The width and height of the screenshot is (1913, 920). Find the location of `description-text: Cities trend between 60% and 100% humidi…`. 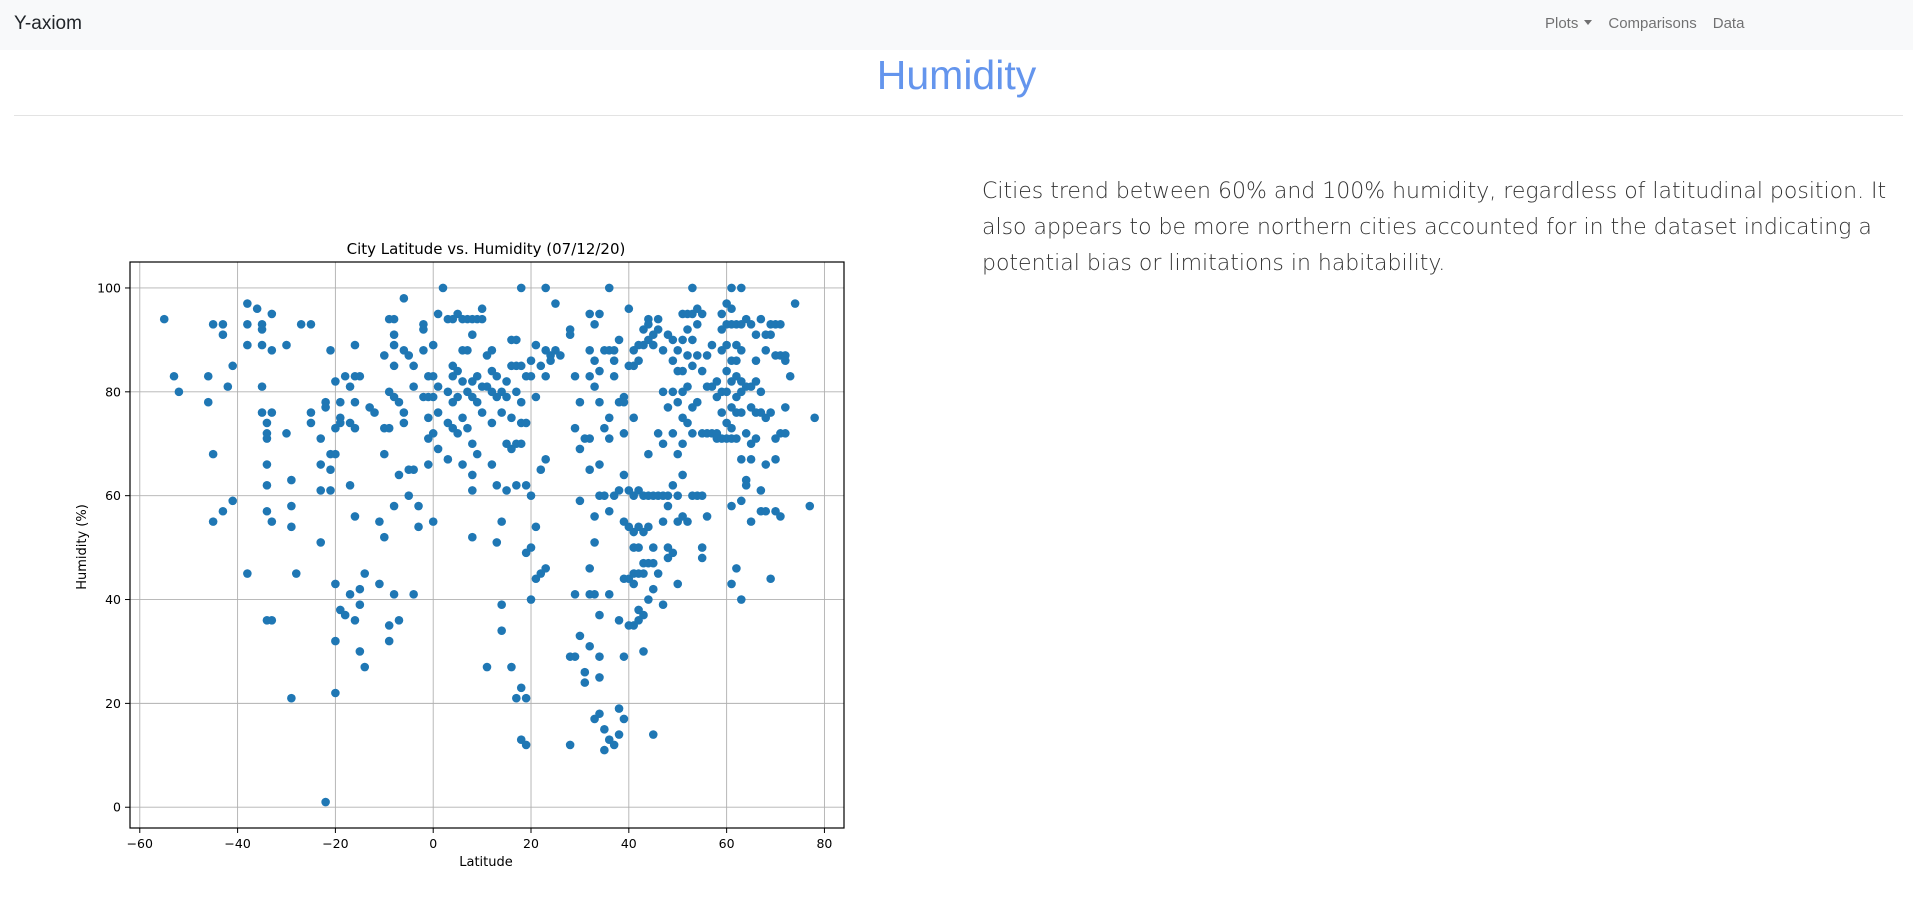

description-text: Cities trend between 60% and 100% humidi… is located at coordinates (1434, 227).